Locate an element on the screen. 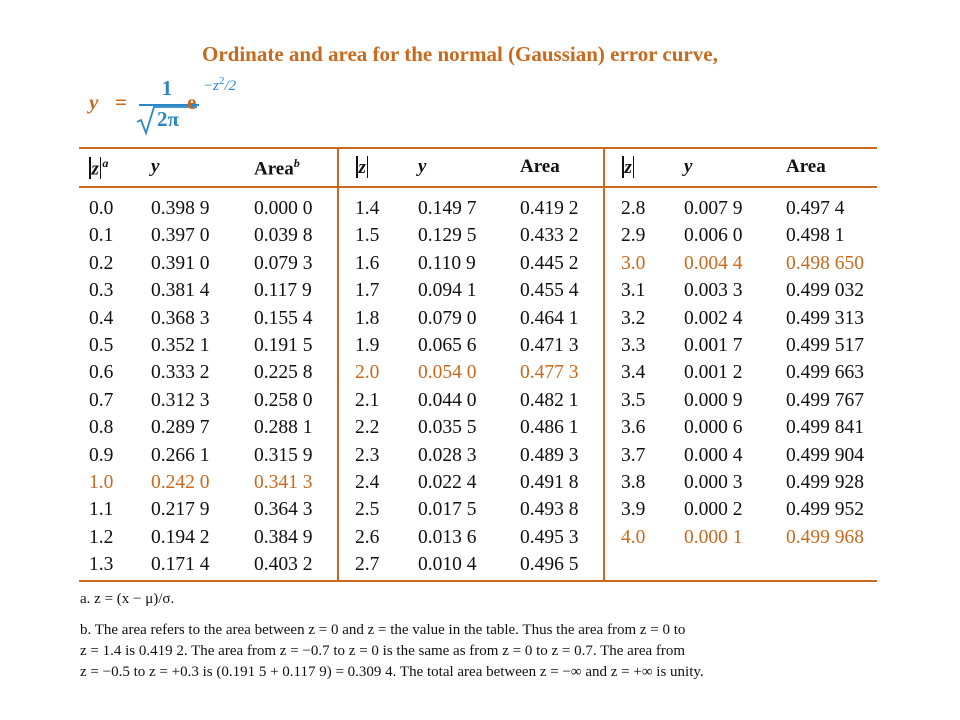 Image resolution: width=960 pixels, height=720 pixels. table-cell-area: 0.039 8 is located at coordinates (283, 236).